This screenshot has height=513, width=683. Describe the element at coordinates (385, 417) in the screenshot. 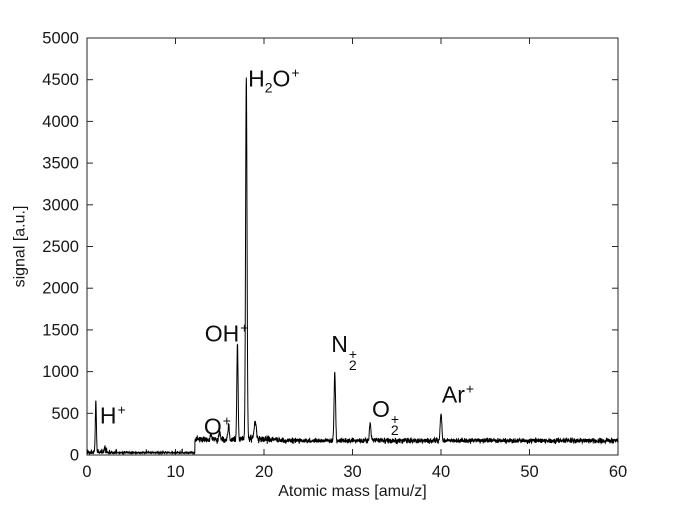

I see `peak-label-o2-plus: O +2` at that location.